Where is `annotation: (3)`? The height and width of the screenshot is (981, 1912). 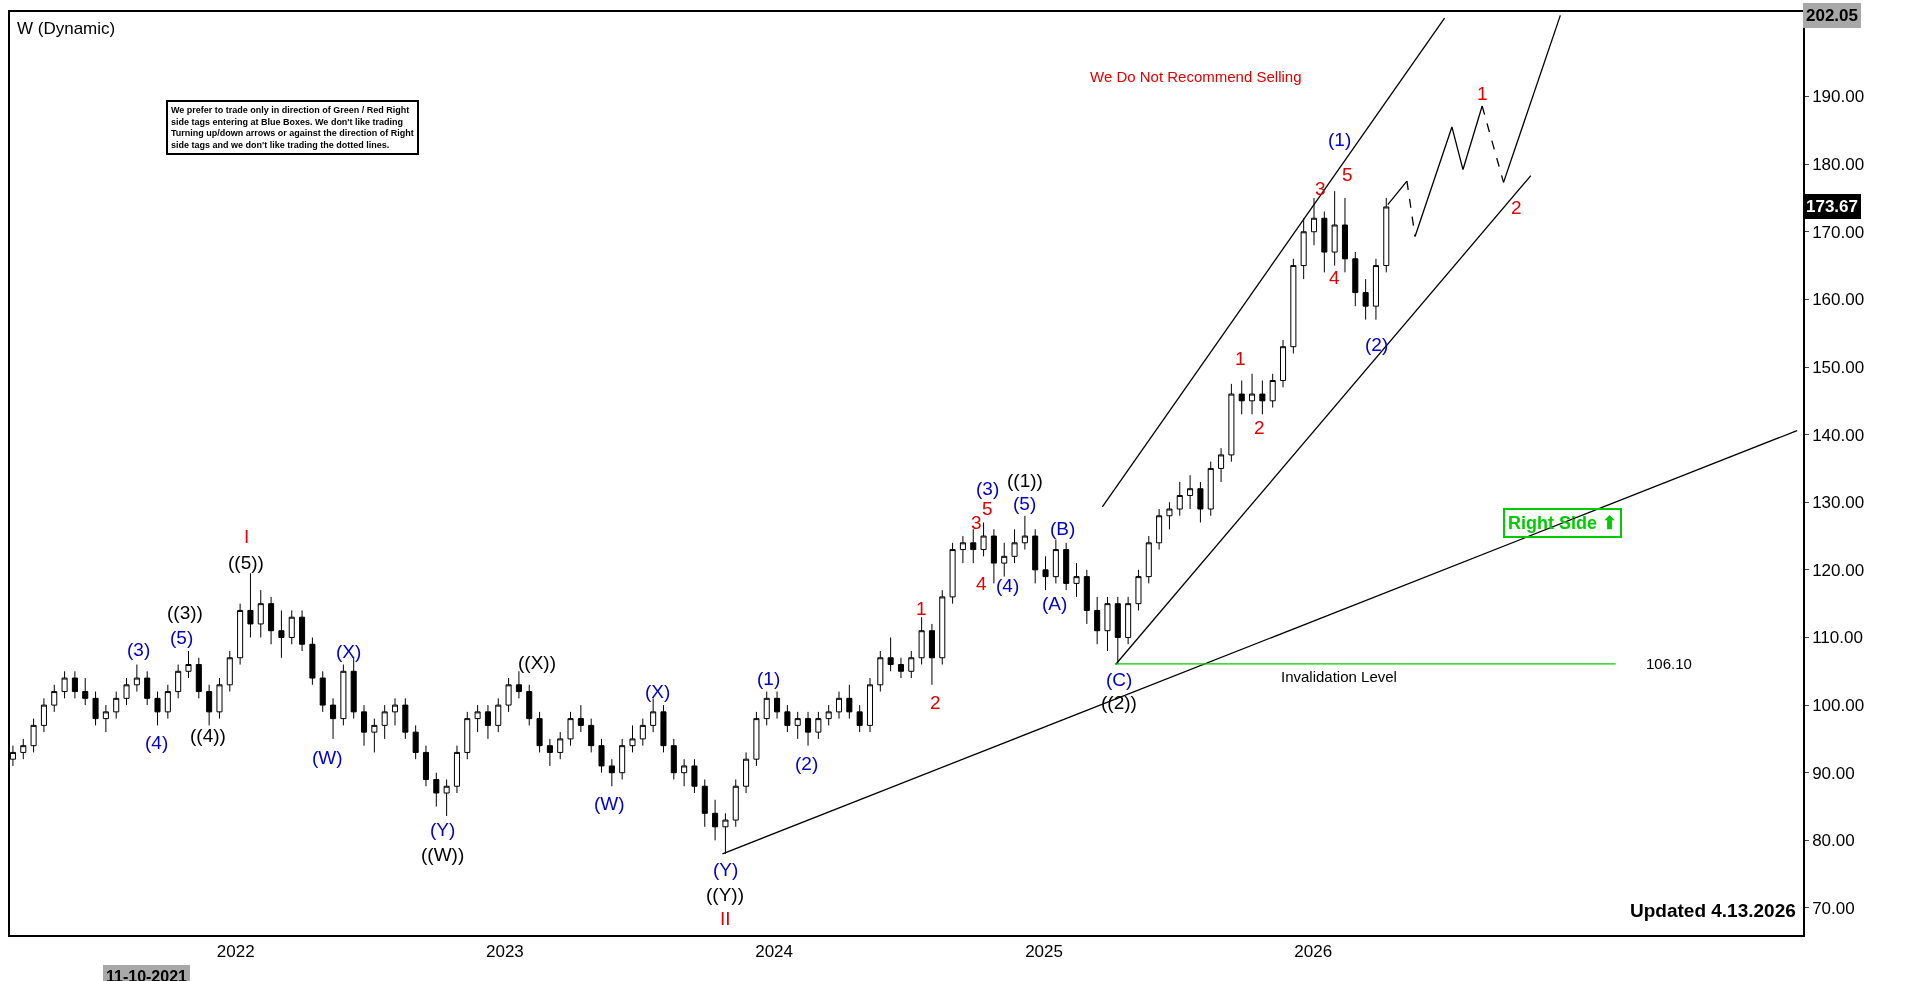 annotation: (3) is located at coordinates (139, 649).